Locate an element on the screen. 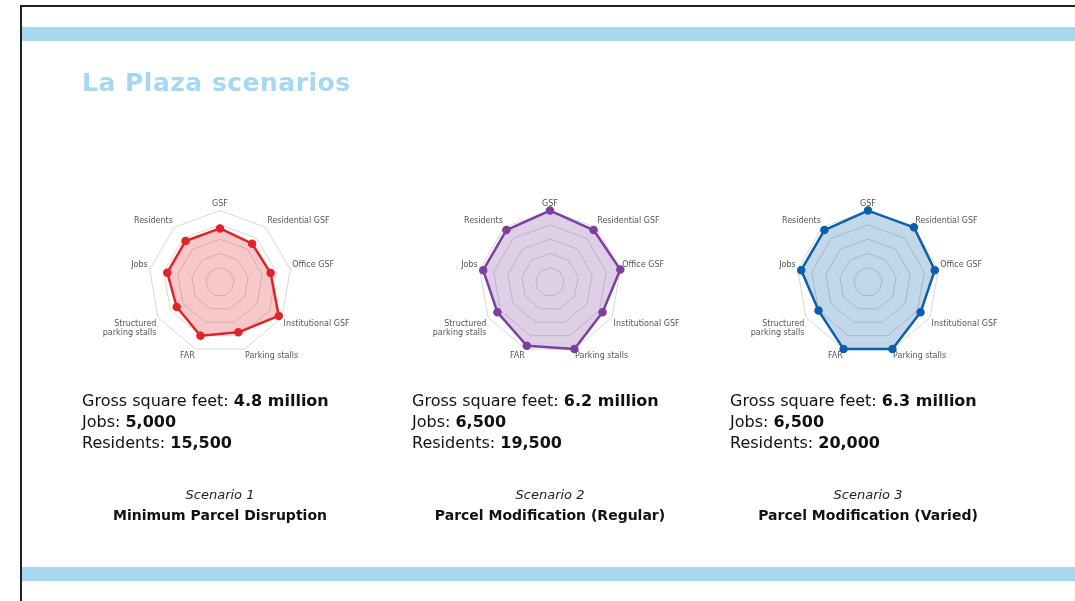 This screenshot has height=601, width=1075. text: Scenario 2 is located at coordinates (550, 494).